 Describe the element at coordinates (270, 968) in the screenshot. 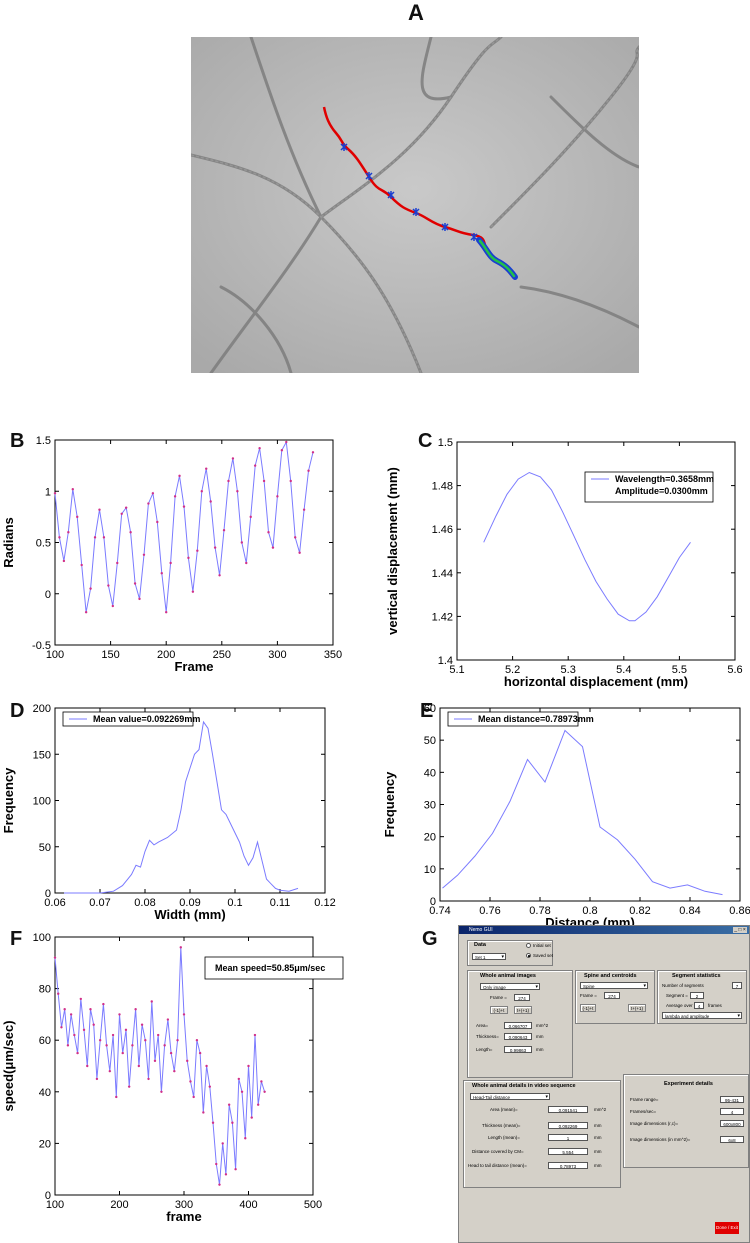

I see `legend-label: Mean speed=50.85μm/sec` at that location.